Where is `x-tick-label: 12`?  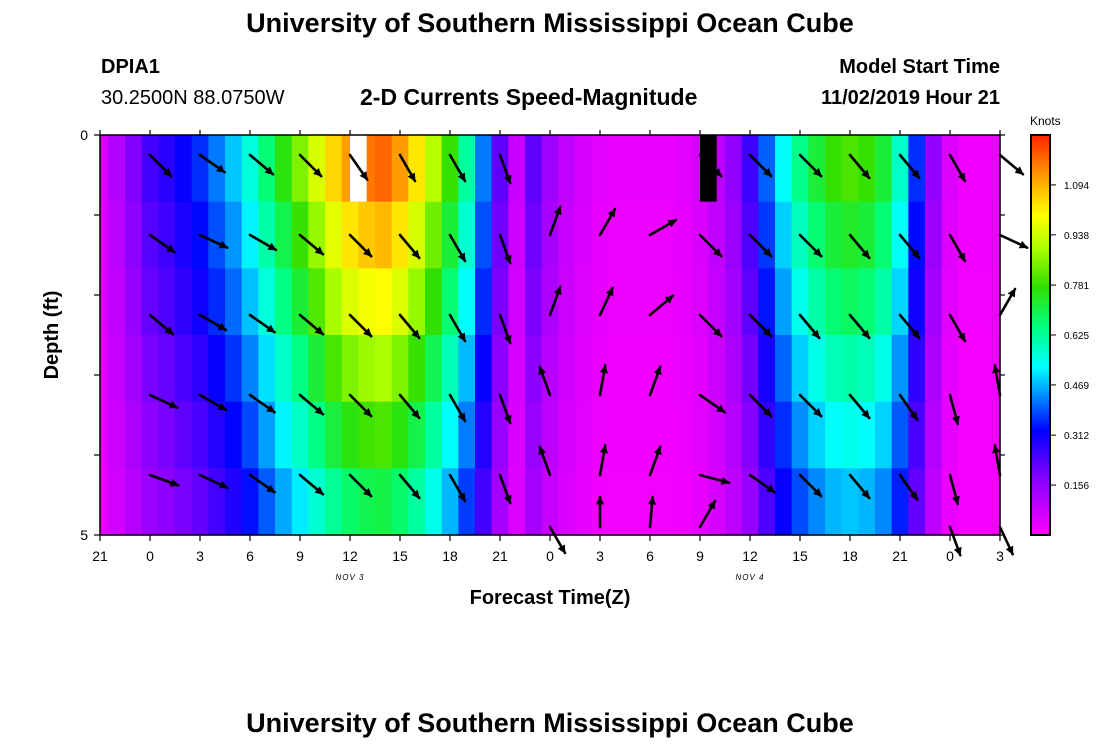
x-tick-label: 12 is located at coordinates (350, 556).